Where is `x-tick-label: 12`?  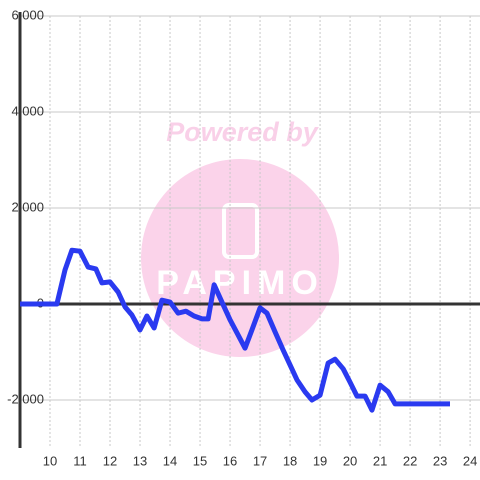 x-tick-label: 12 is located at coordinates (110, 460).